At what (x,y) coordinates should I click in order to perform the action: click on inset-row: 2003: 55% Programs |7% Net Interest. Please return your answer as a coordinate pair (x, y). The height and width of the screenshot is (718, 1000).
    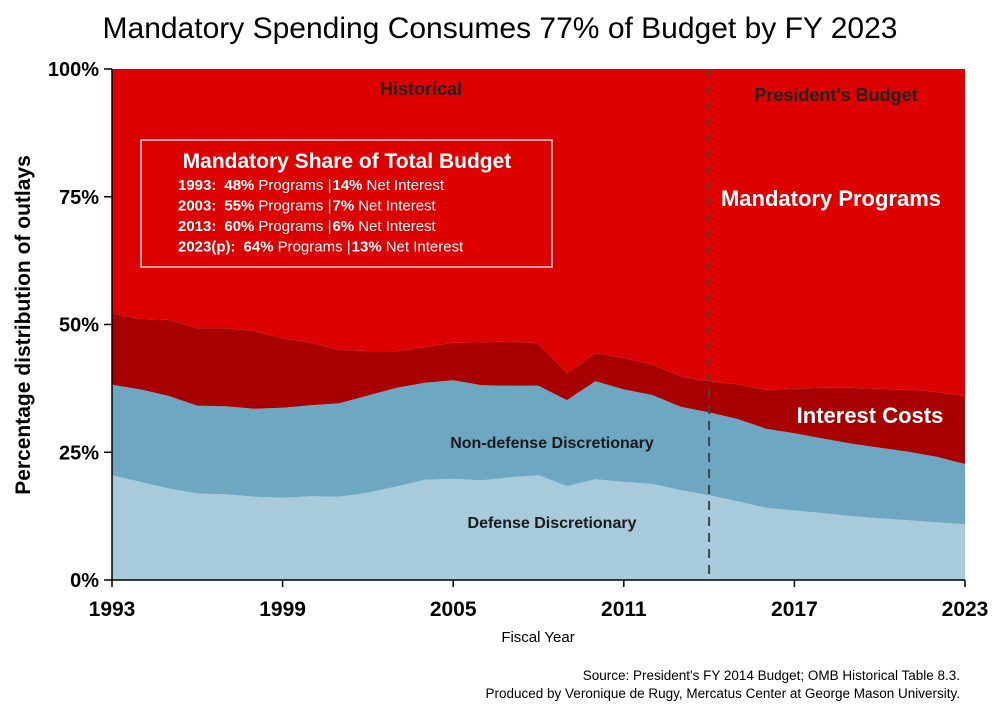
    Looking at the image, I should click on (307, 206).